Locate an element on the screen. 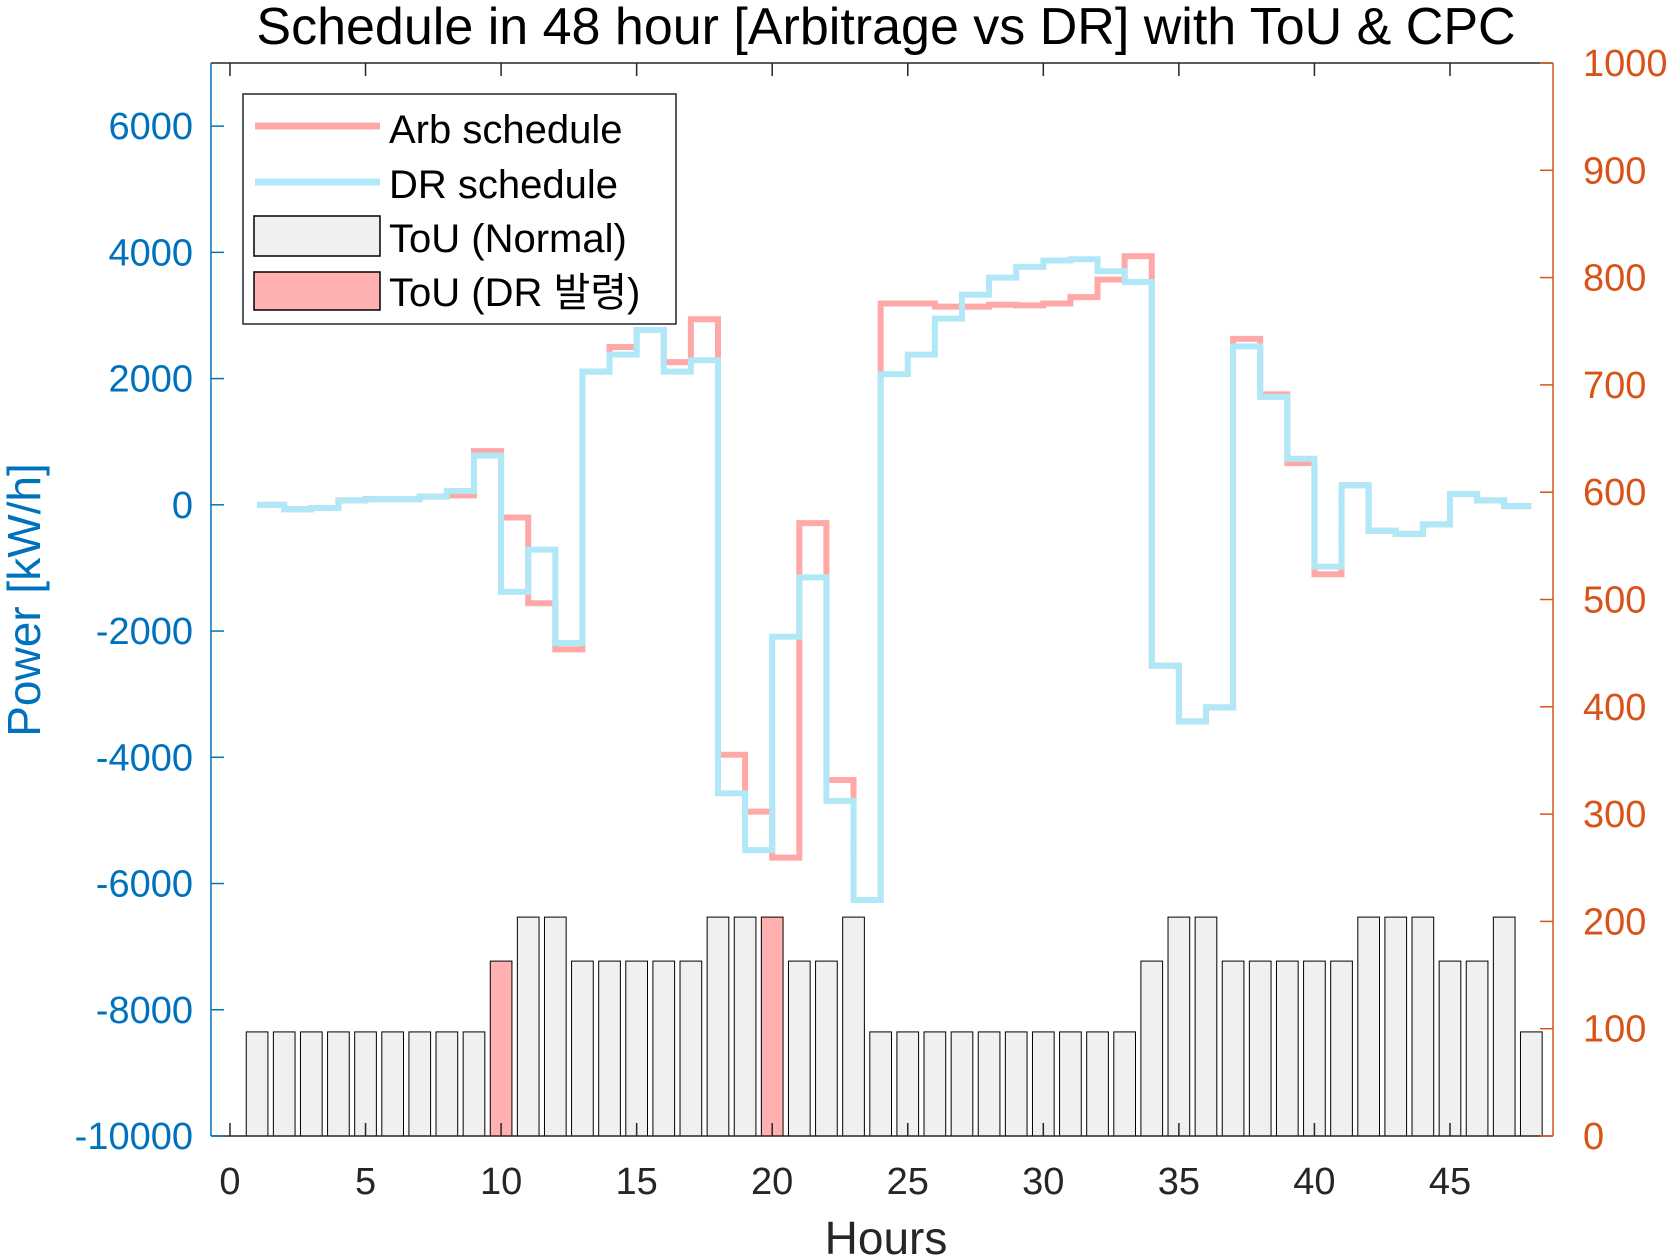 This screenshot has height=1260, width=1676. y-tick-label-left: -4000 is located at coordinates (144, 758).